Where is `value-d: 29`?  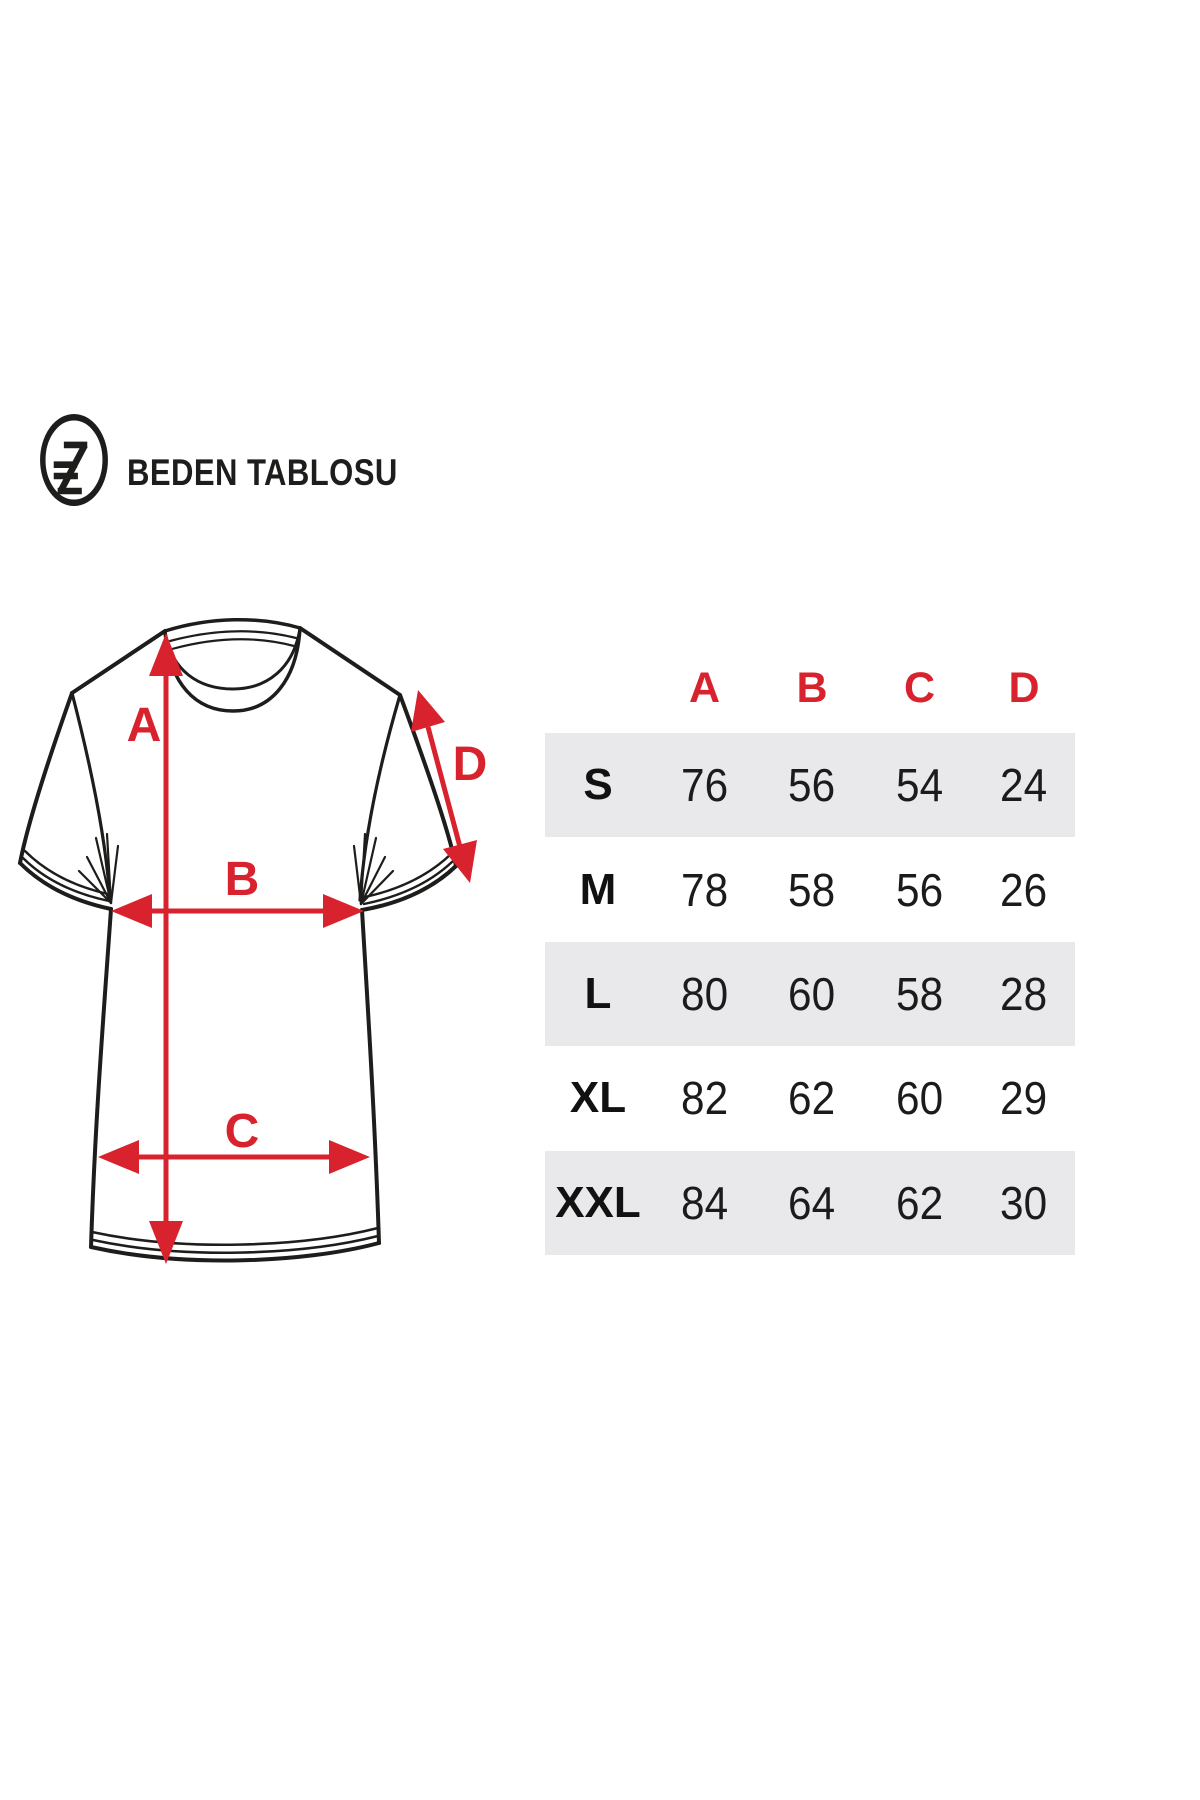
value-d: 29 is located at coordinates (1024, 1098).